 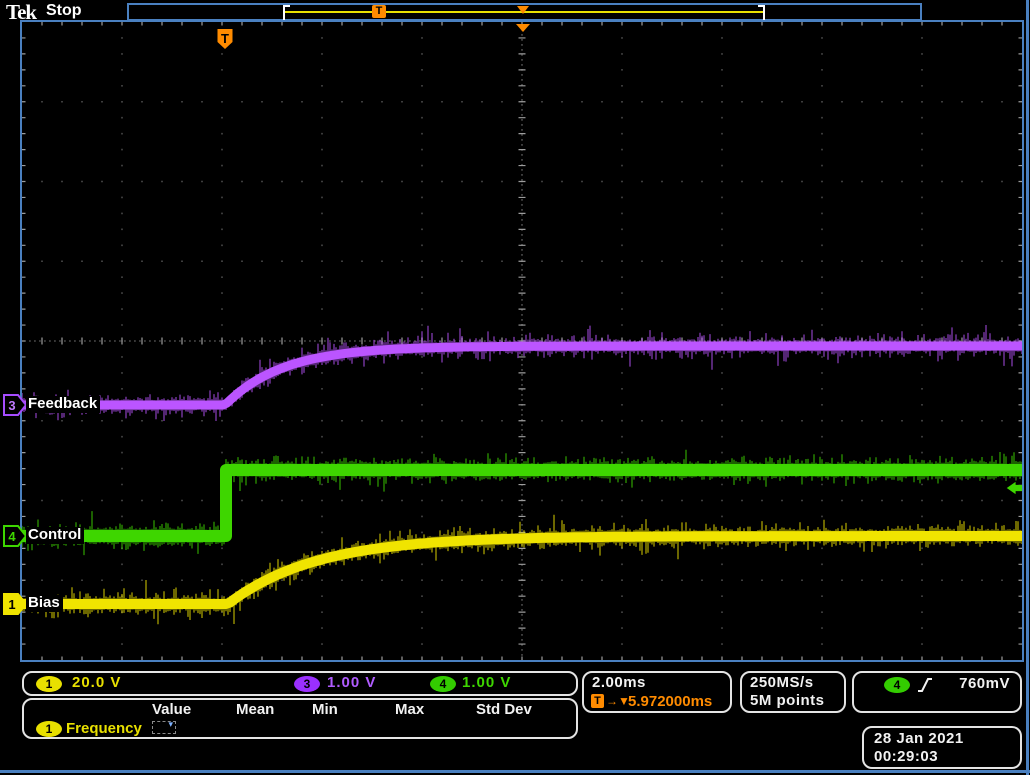 I want to click on column-header-value: Value, so click(x=172, y=709).